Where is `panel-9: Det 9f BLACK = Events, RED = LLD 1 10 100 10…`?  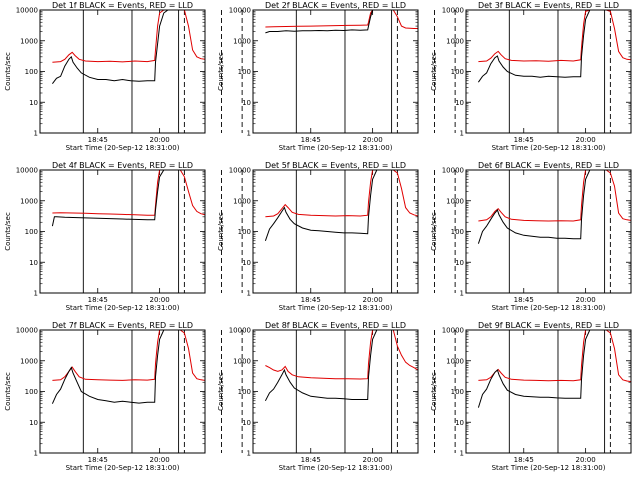
panel-9: Det 9f BLACK = Events, RED = LLD 1 10 100 10… is located at coordinates (531, 396).